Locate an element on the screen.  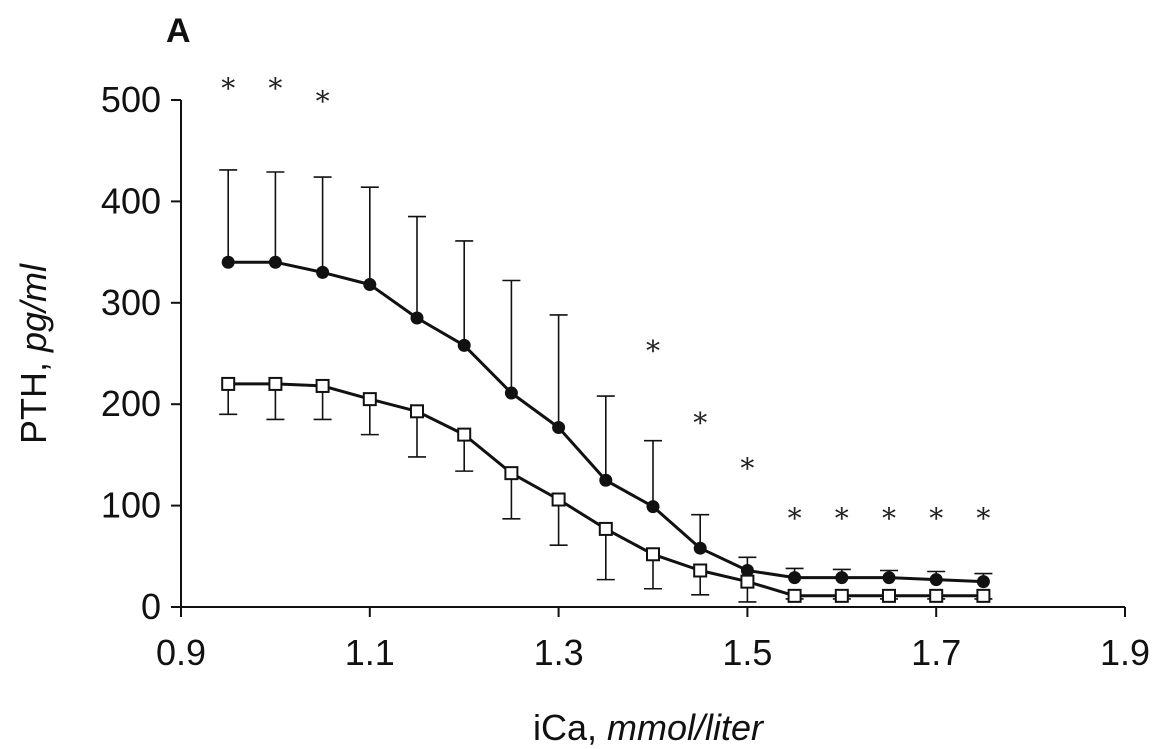
x-tick-label: 1.7 is located at coordinates (936, 652).